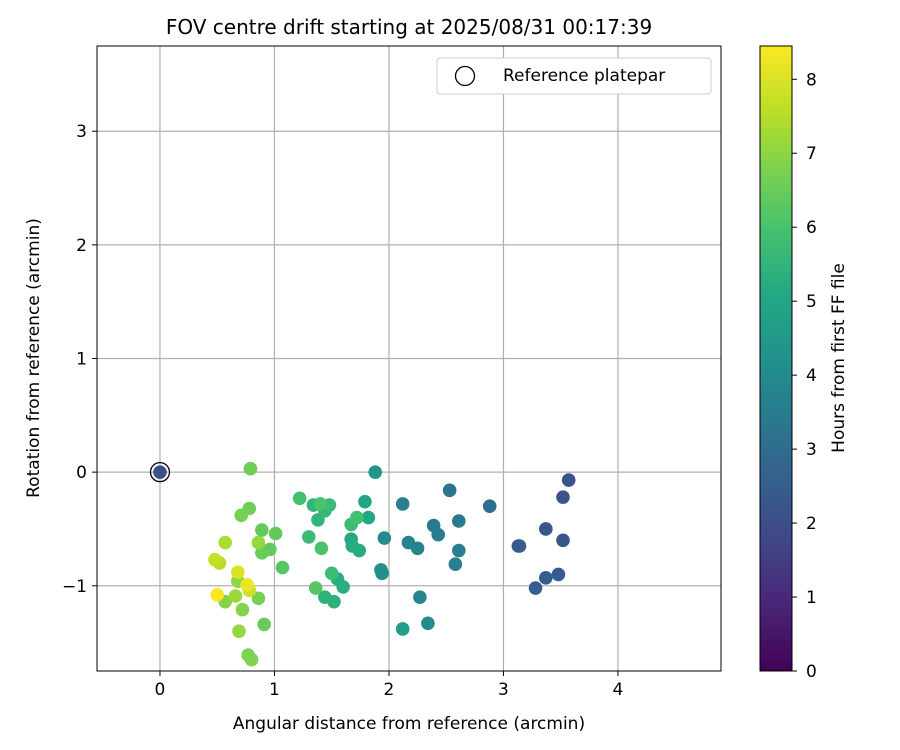 The height and width of the screenshot is (750, 900). Describe the element at coordinates (811, 80) in the screenshot. I see `colorbar-tick-label: 8` at that location.